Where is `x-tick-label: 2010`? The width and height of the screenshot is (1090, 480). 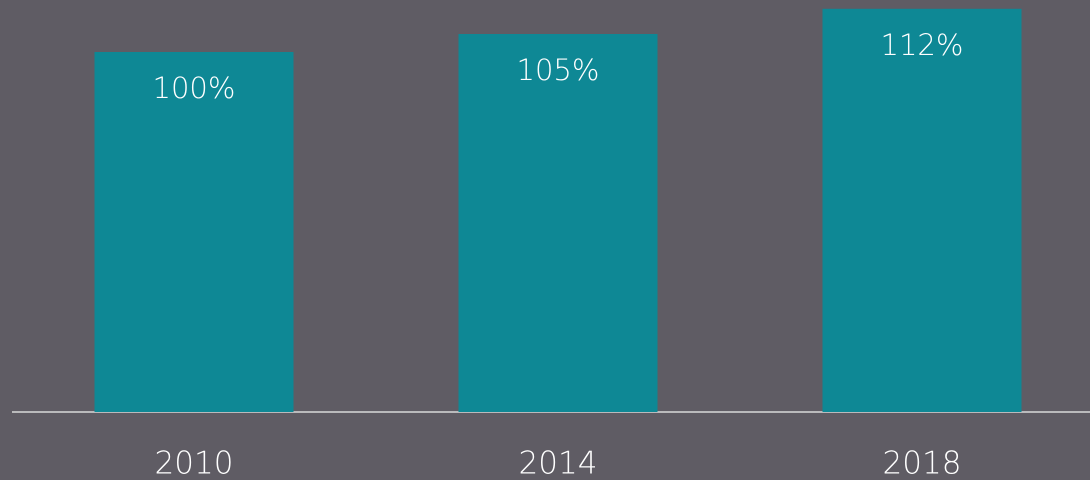 x-tick-label: 2010 is located at coordinates (194, 463).